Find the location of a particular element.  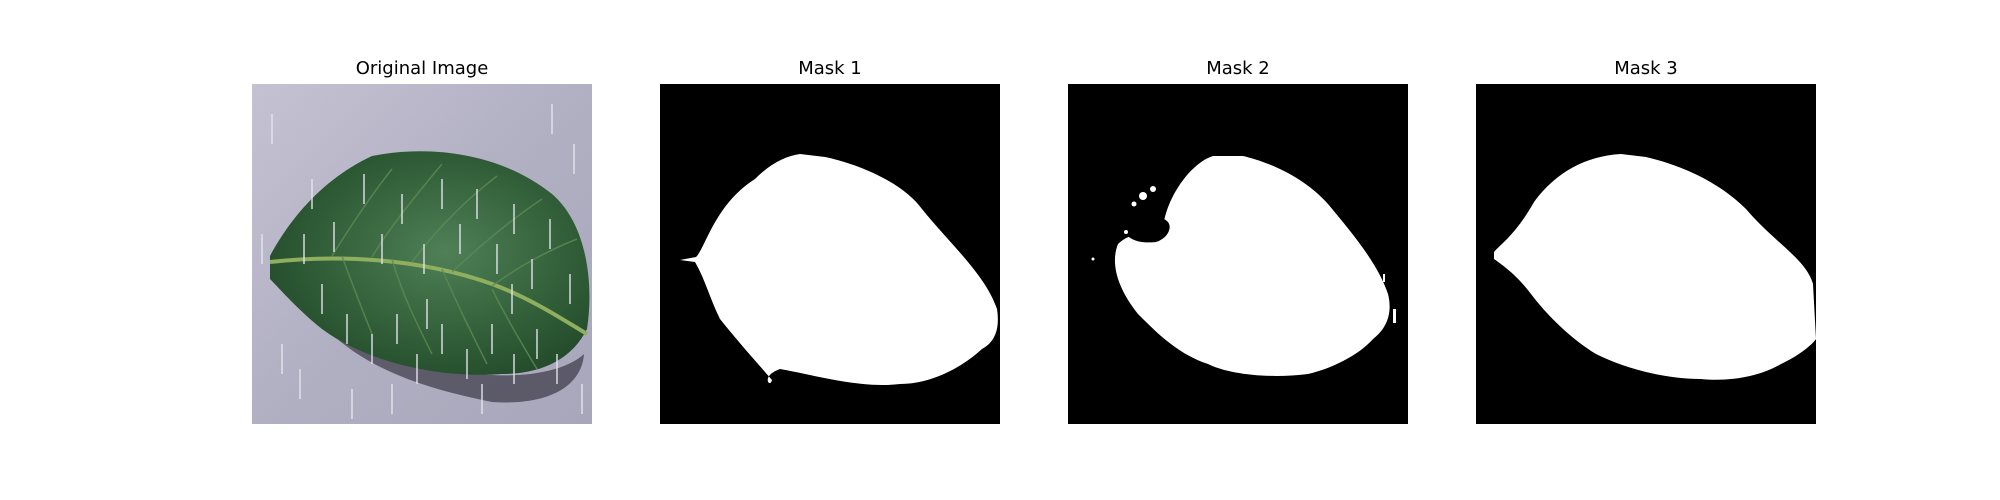

panel-title-mask-3: Mask 3 is located at coordinates (1646, 68).